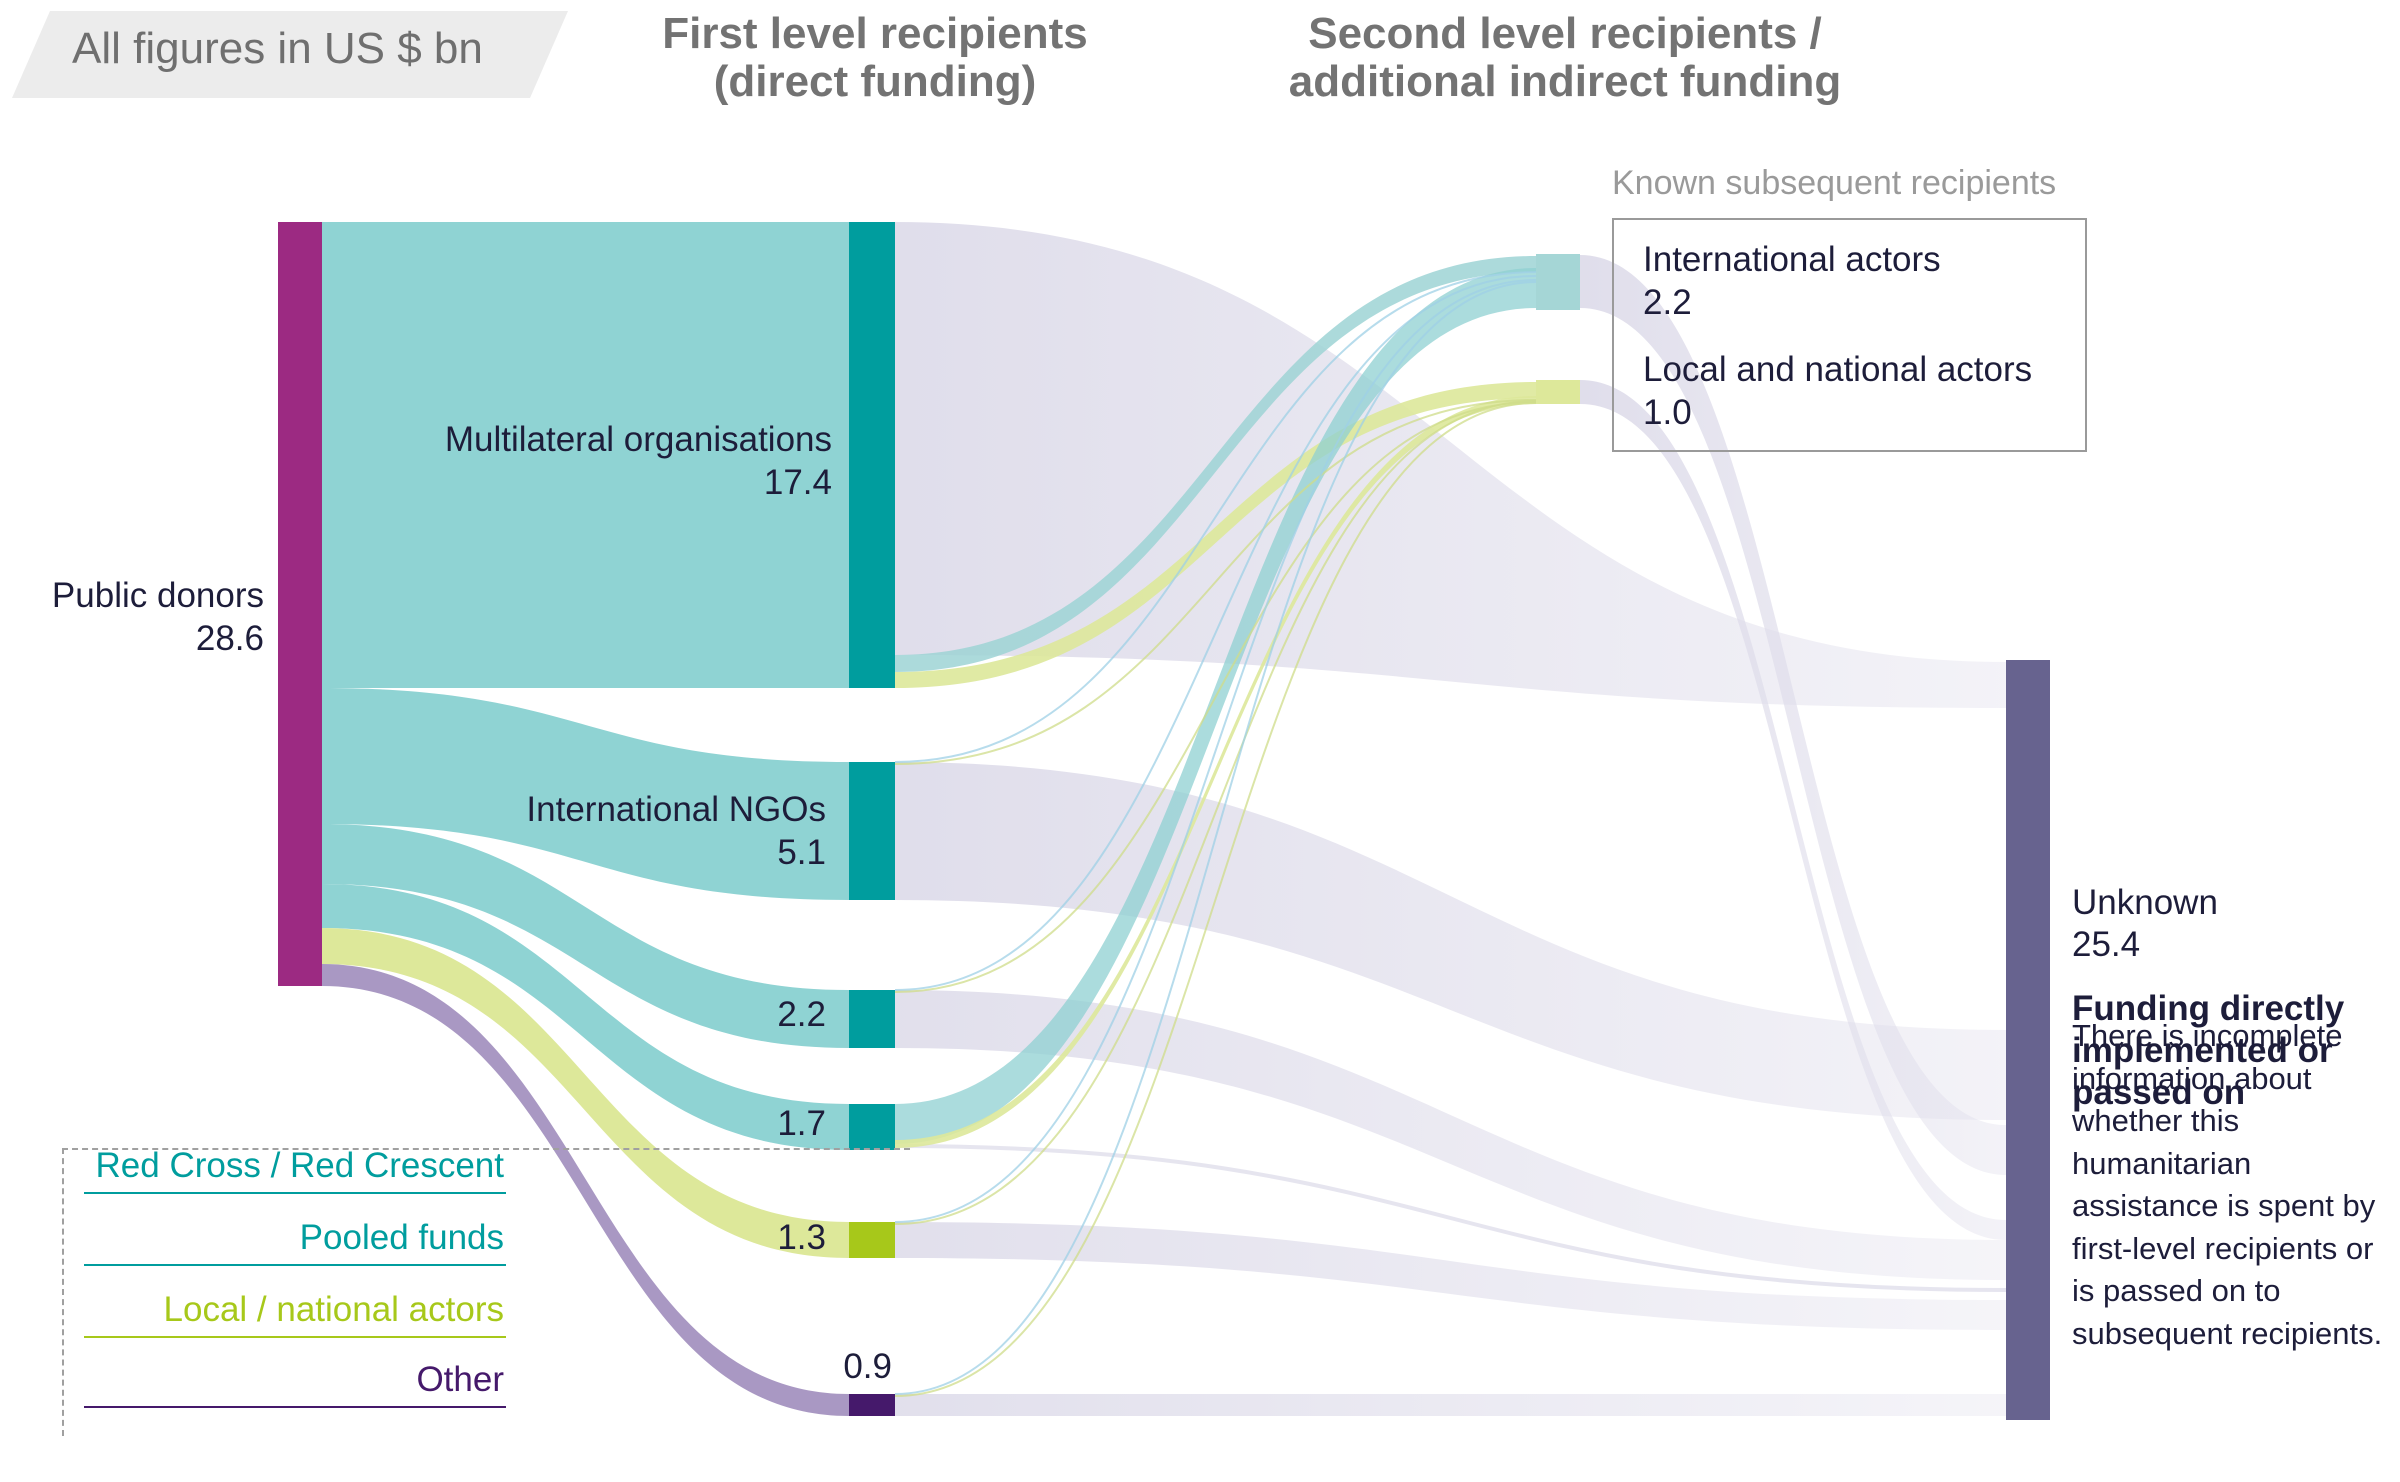 Image resolution: width=2400 pixels, height=1482 pixels. I want to click on node-pooled-funds, so click(872, 1127).